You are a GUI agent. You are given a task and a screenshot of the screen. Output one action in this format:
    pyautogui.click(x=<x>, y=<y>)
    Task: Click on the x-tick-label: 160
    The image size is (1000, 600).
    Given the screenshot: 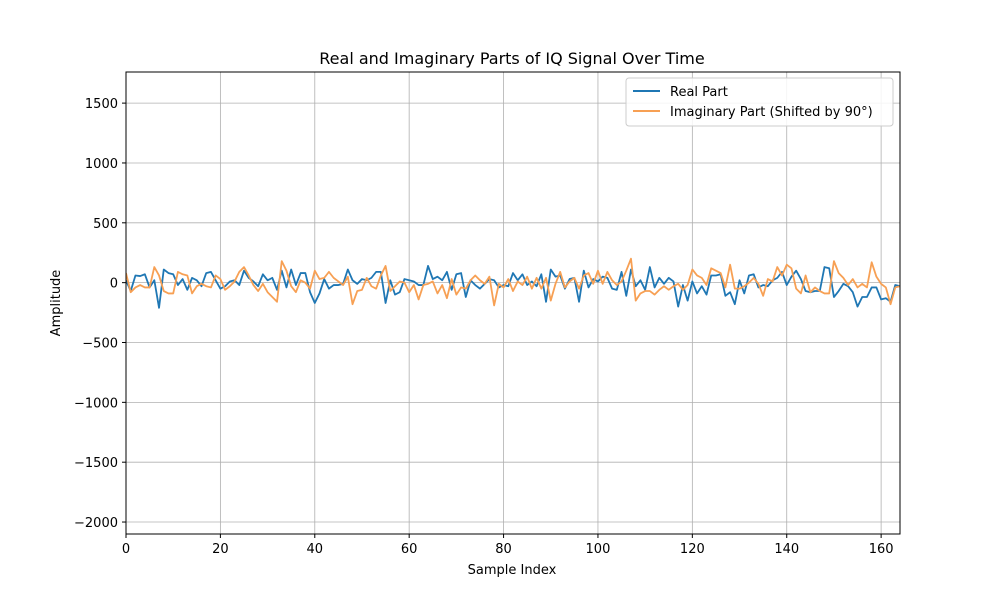 What is the action you would take?
    pyautogui.click(x=881, y=549)
    